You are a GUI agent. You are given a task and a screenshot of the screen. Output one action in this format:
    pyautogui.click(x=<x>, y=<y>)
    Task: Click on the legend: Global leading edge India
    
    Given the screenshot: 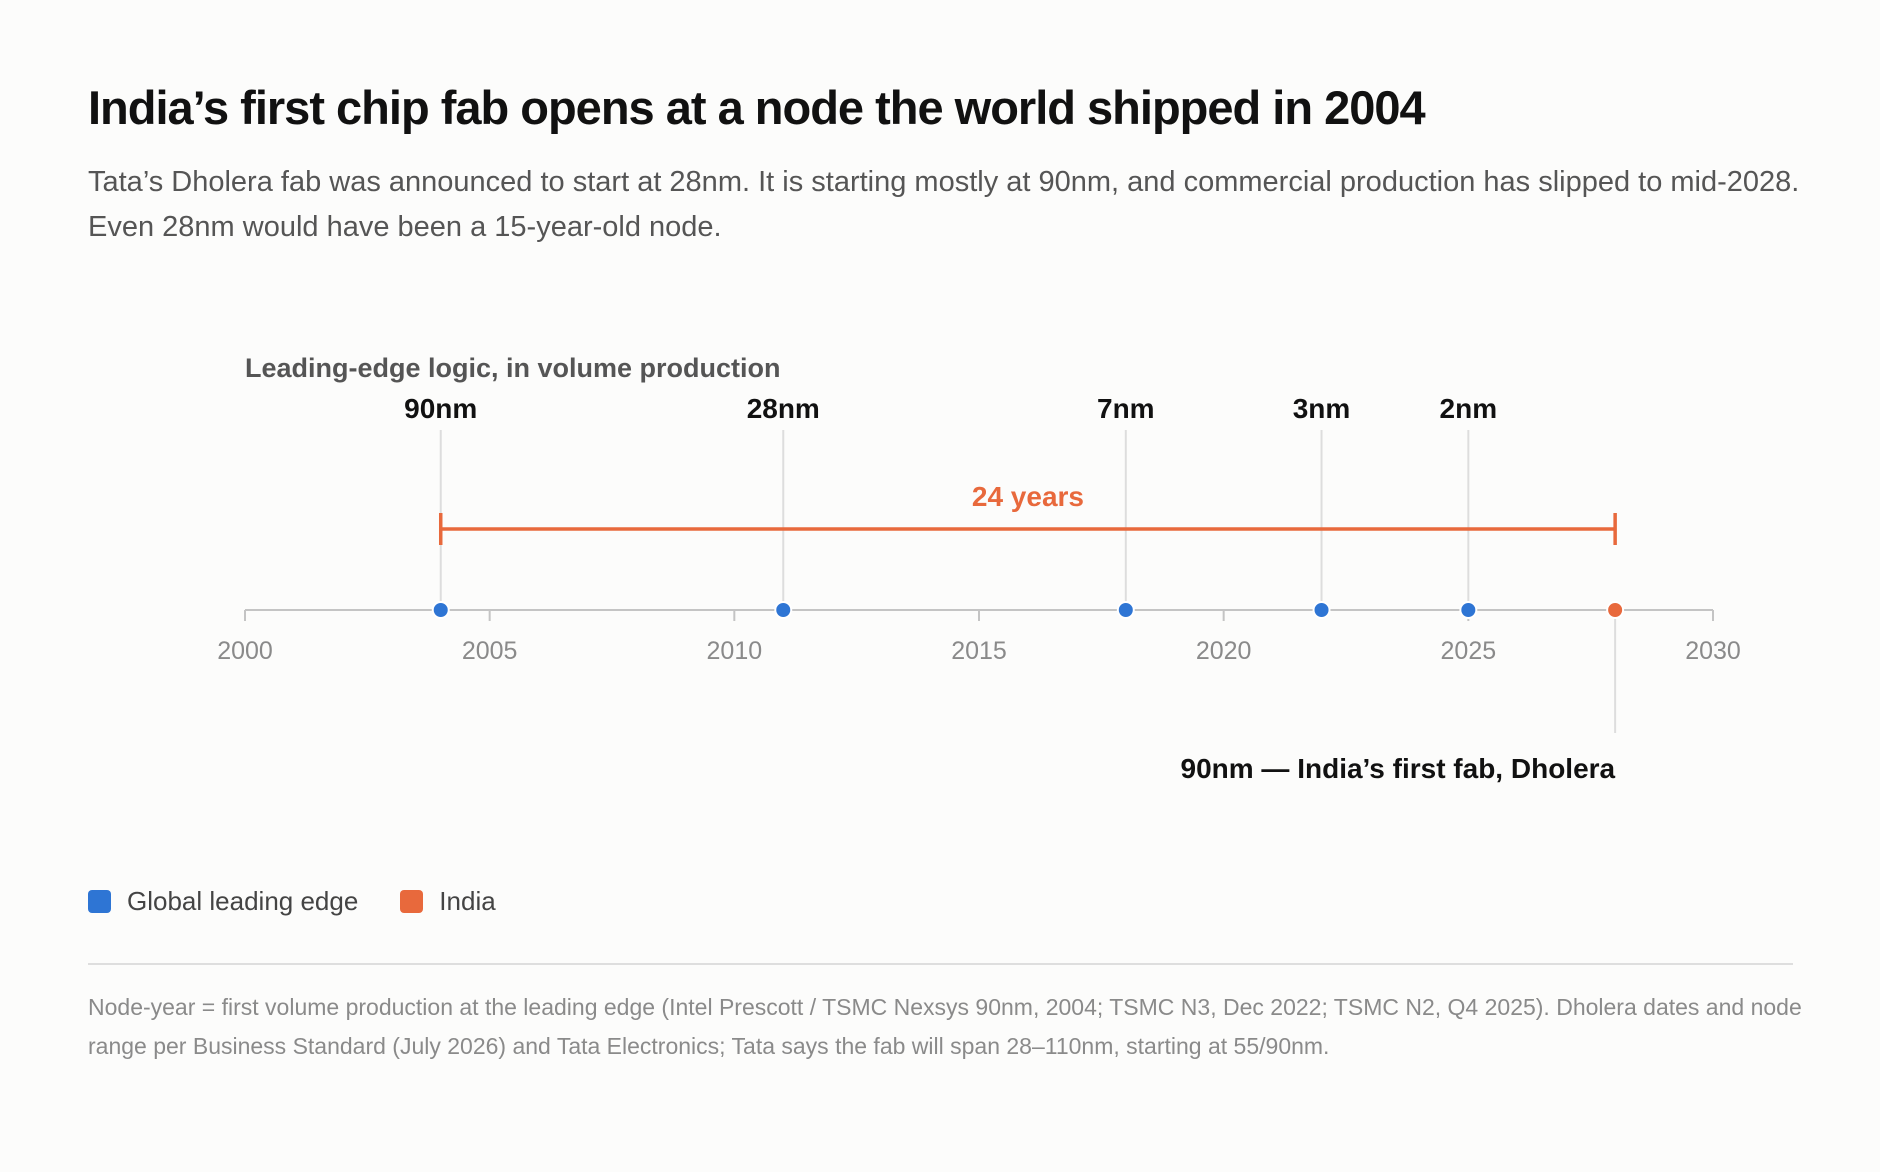 What is the action you would take?
    pyautogui.click(x=313, y=901)
    